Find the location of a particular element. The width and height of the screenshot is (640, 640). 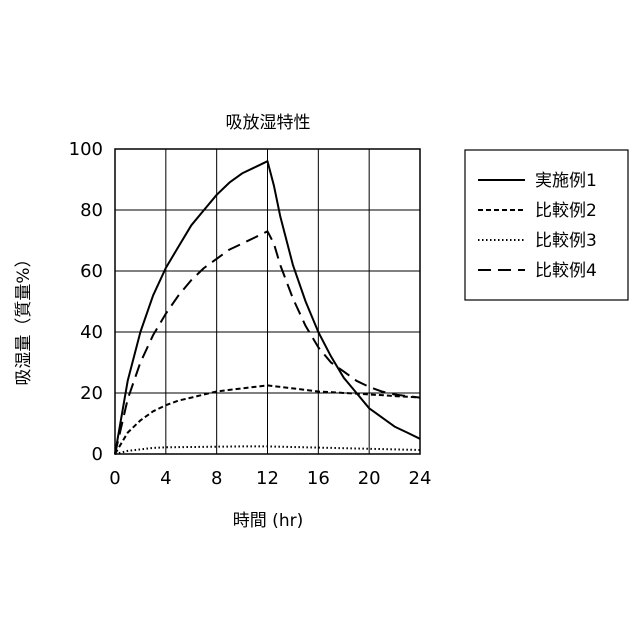

y-tick-label: 100 is located at coordinates (86, 149).